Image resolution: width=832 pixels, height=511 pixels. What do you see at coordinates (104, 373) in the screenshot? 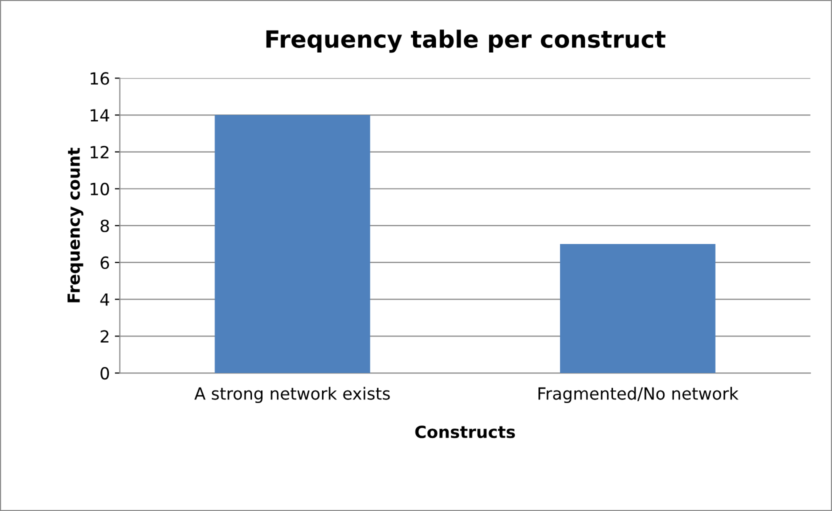
I see `y-tick-label: 0` at bounding box center [104, 373].